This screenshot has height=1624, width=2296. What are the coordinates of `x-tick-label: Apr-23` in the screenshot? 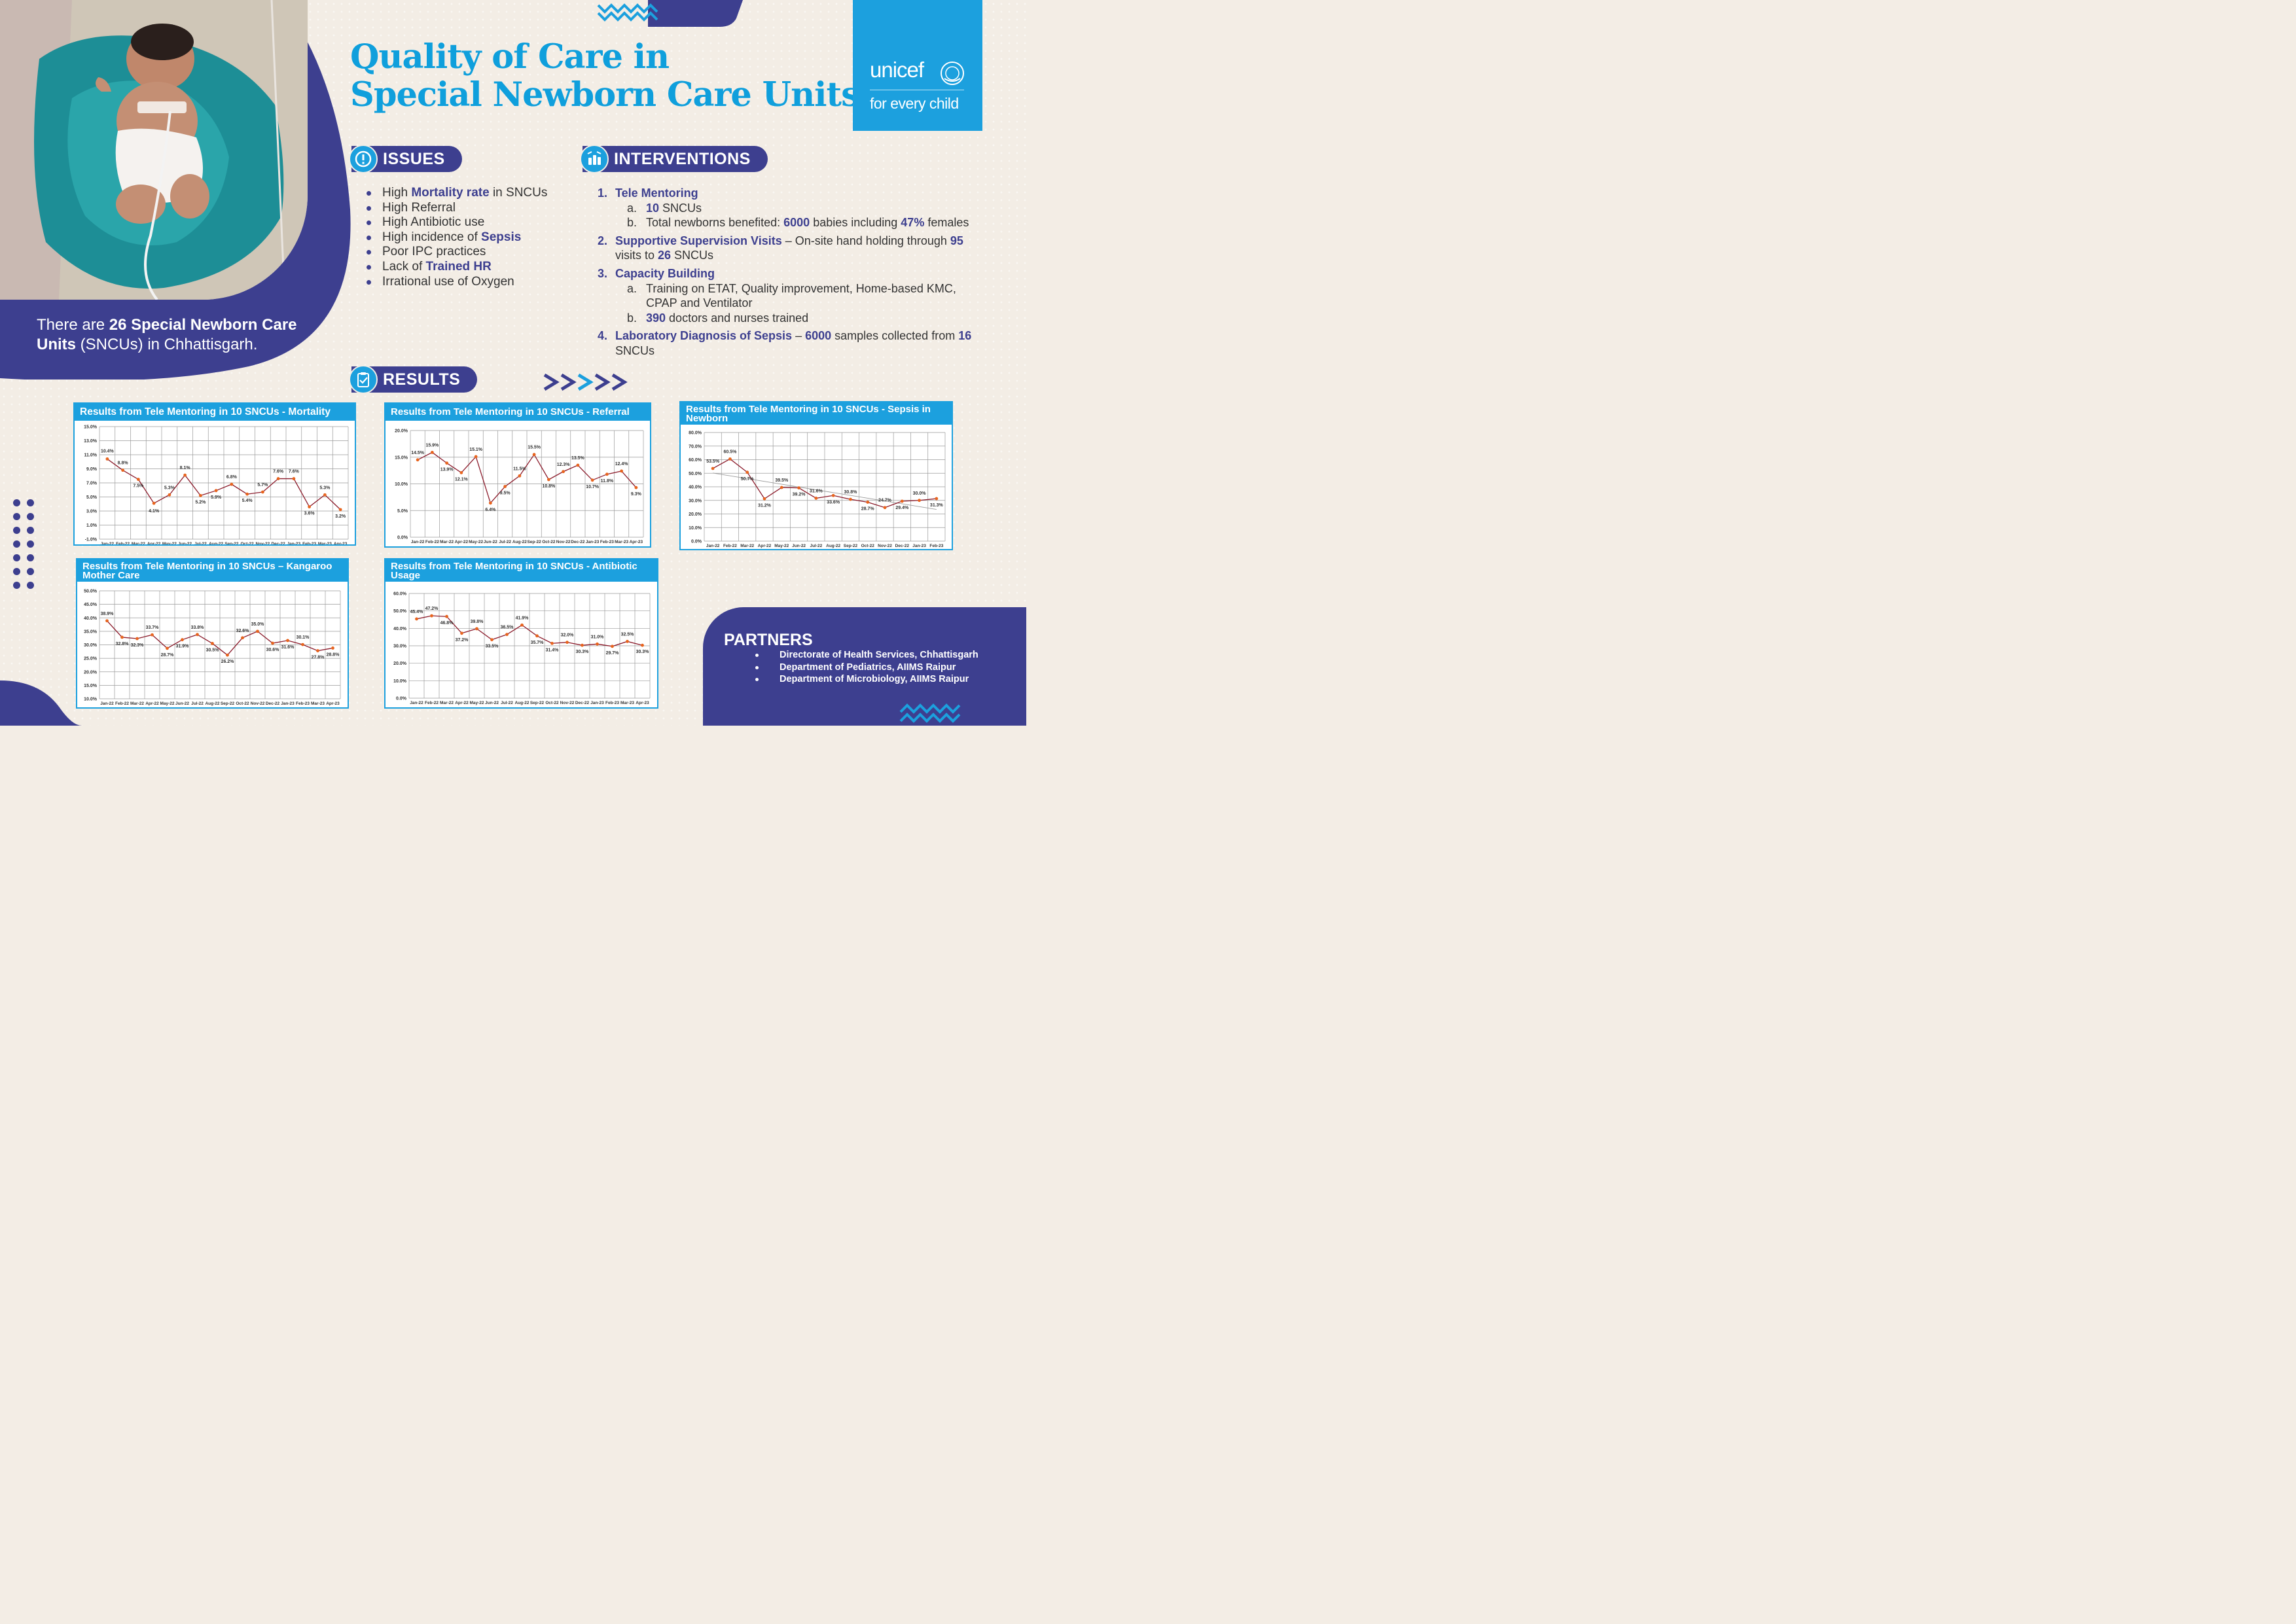 It's located at (642, 703).